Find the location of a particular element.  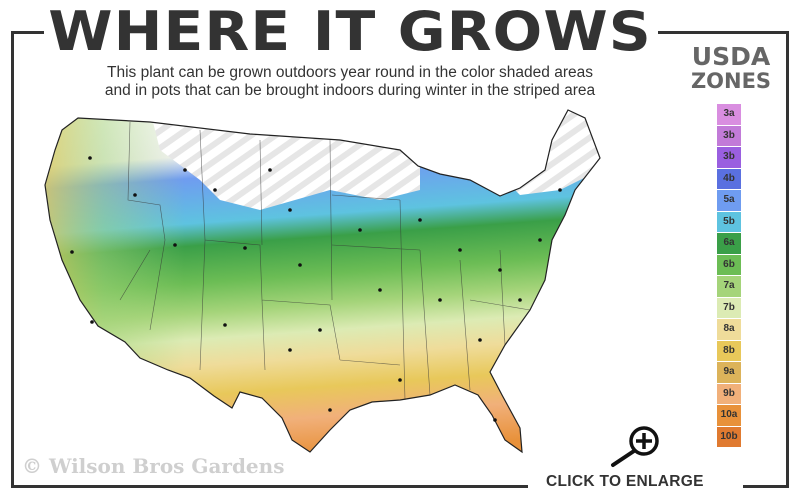

frame-right is located at coordinates (787, 259).